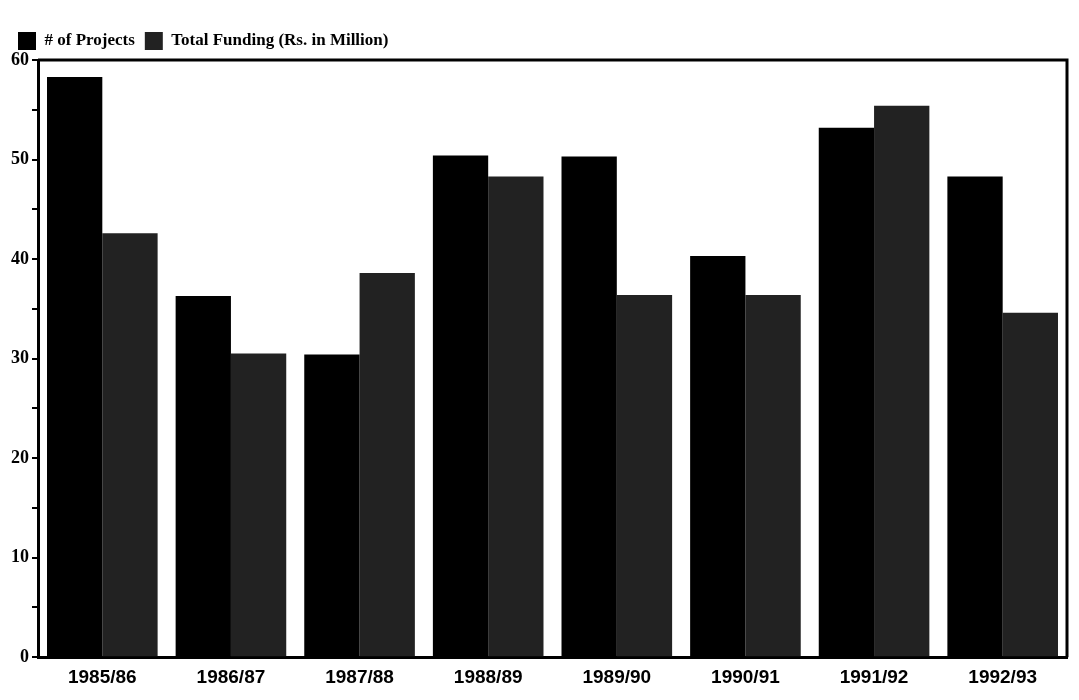  Describe the element at coordinates (20, 158) in the screenshot. I see `y-tick-label: 50` at that location.